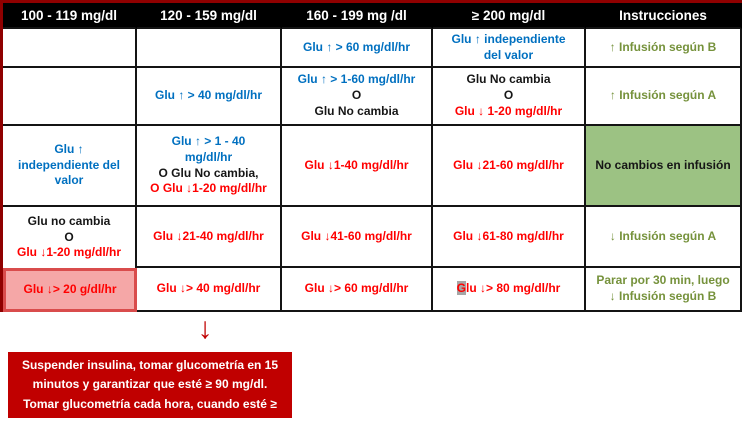 This screenshot has height=426, width=749. I want to click on cell-text-line: Glu ↑ > 40 mg/dl/hr, so click(208, 96).